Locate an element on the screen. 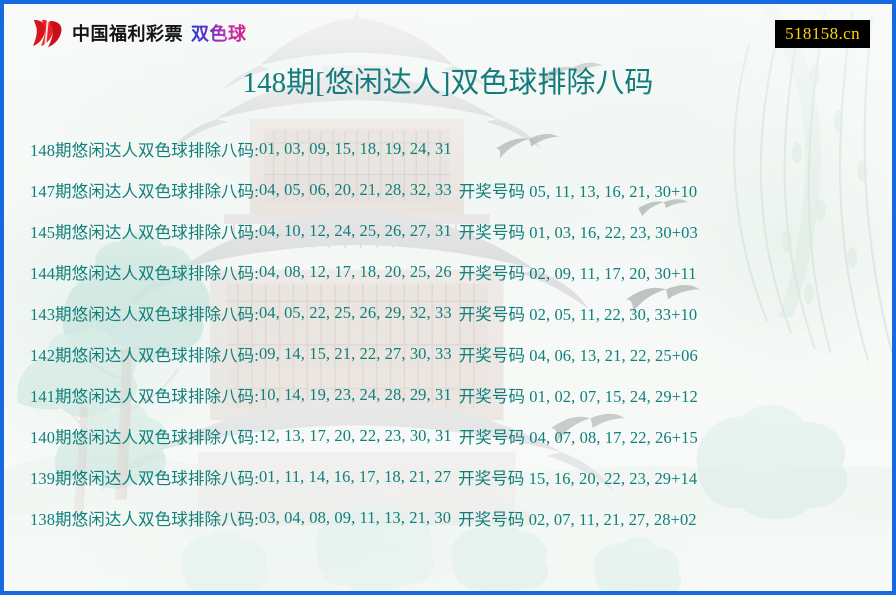  row-draw-result: 开奖号码 02, 09, 11, 17, 20, 30+11 is located at coordinates (577, 273).